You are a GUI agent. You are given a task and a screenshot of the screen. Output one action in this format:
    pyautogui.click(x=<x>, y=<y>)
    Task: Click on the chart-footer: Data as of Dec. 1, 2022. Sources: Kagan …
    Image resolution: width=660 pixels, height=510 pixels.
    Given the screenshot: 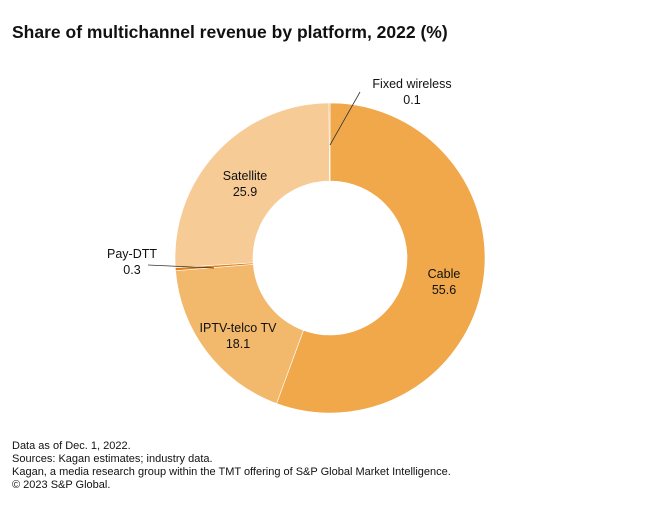 What is the action you would take?
    pyautogui.click(x=231, y=466)
    